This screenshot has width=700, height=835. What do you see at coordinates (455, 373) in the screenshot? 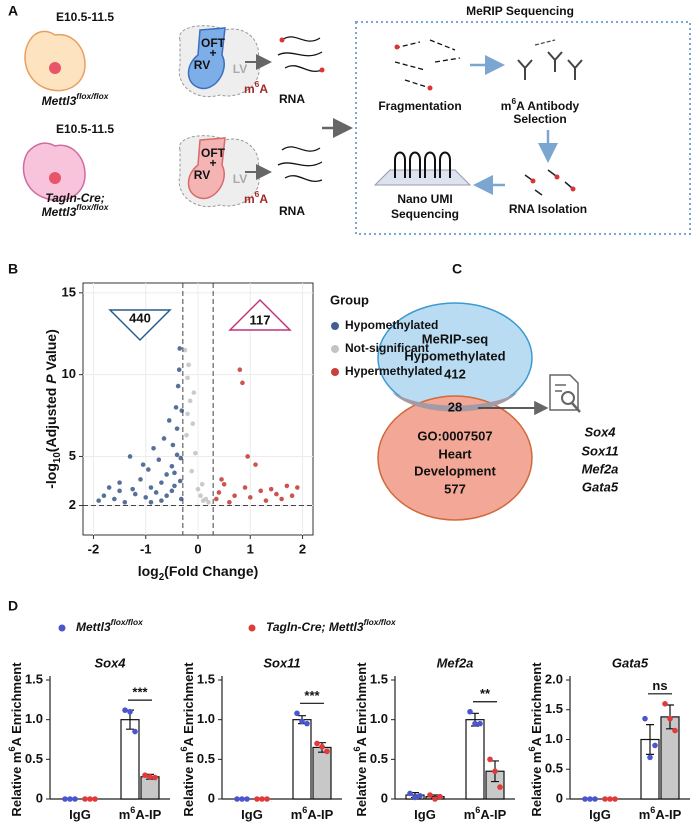
I see `venn-count: 412` at bounding box center [455, 373].